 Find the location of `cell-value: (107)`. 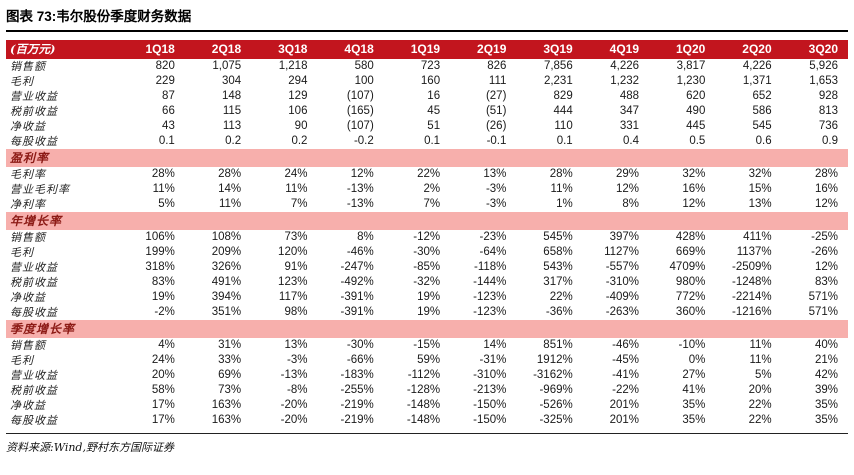

cell-value: (107) is located at coordinates (360, 96).